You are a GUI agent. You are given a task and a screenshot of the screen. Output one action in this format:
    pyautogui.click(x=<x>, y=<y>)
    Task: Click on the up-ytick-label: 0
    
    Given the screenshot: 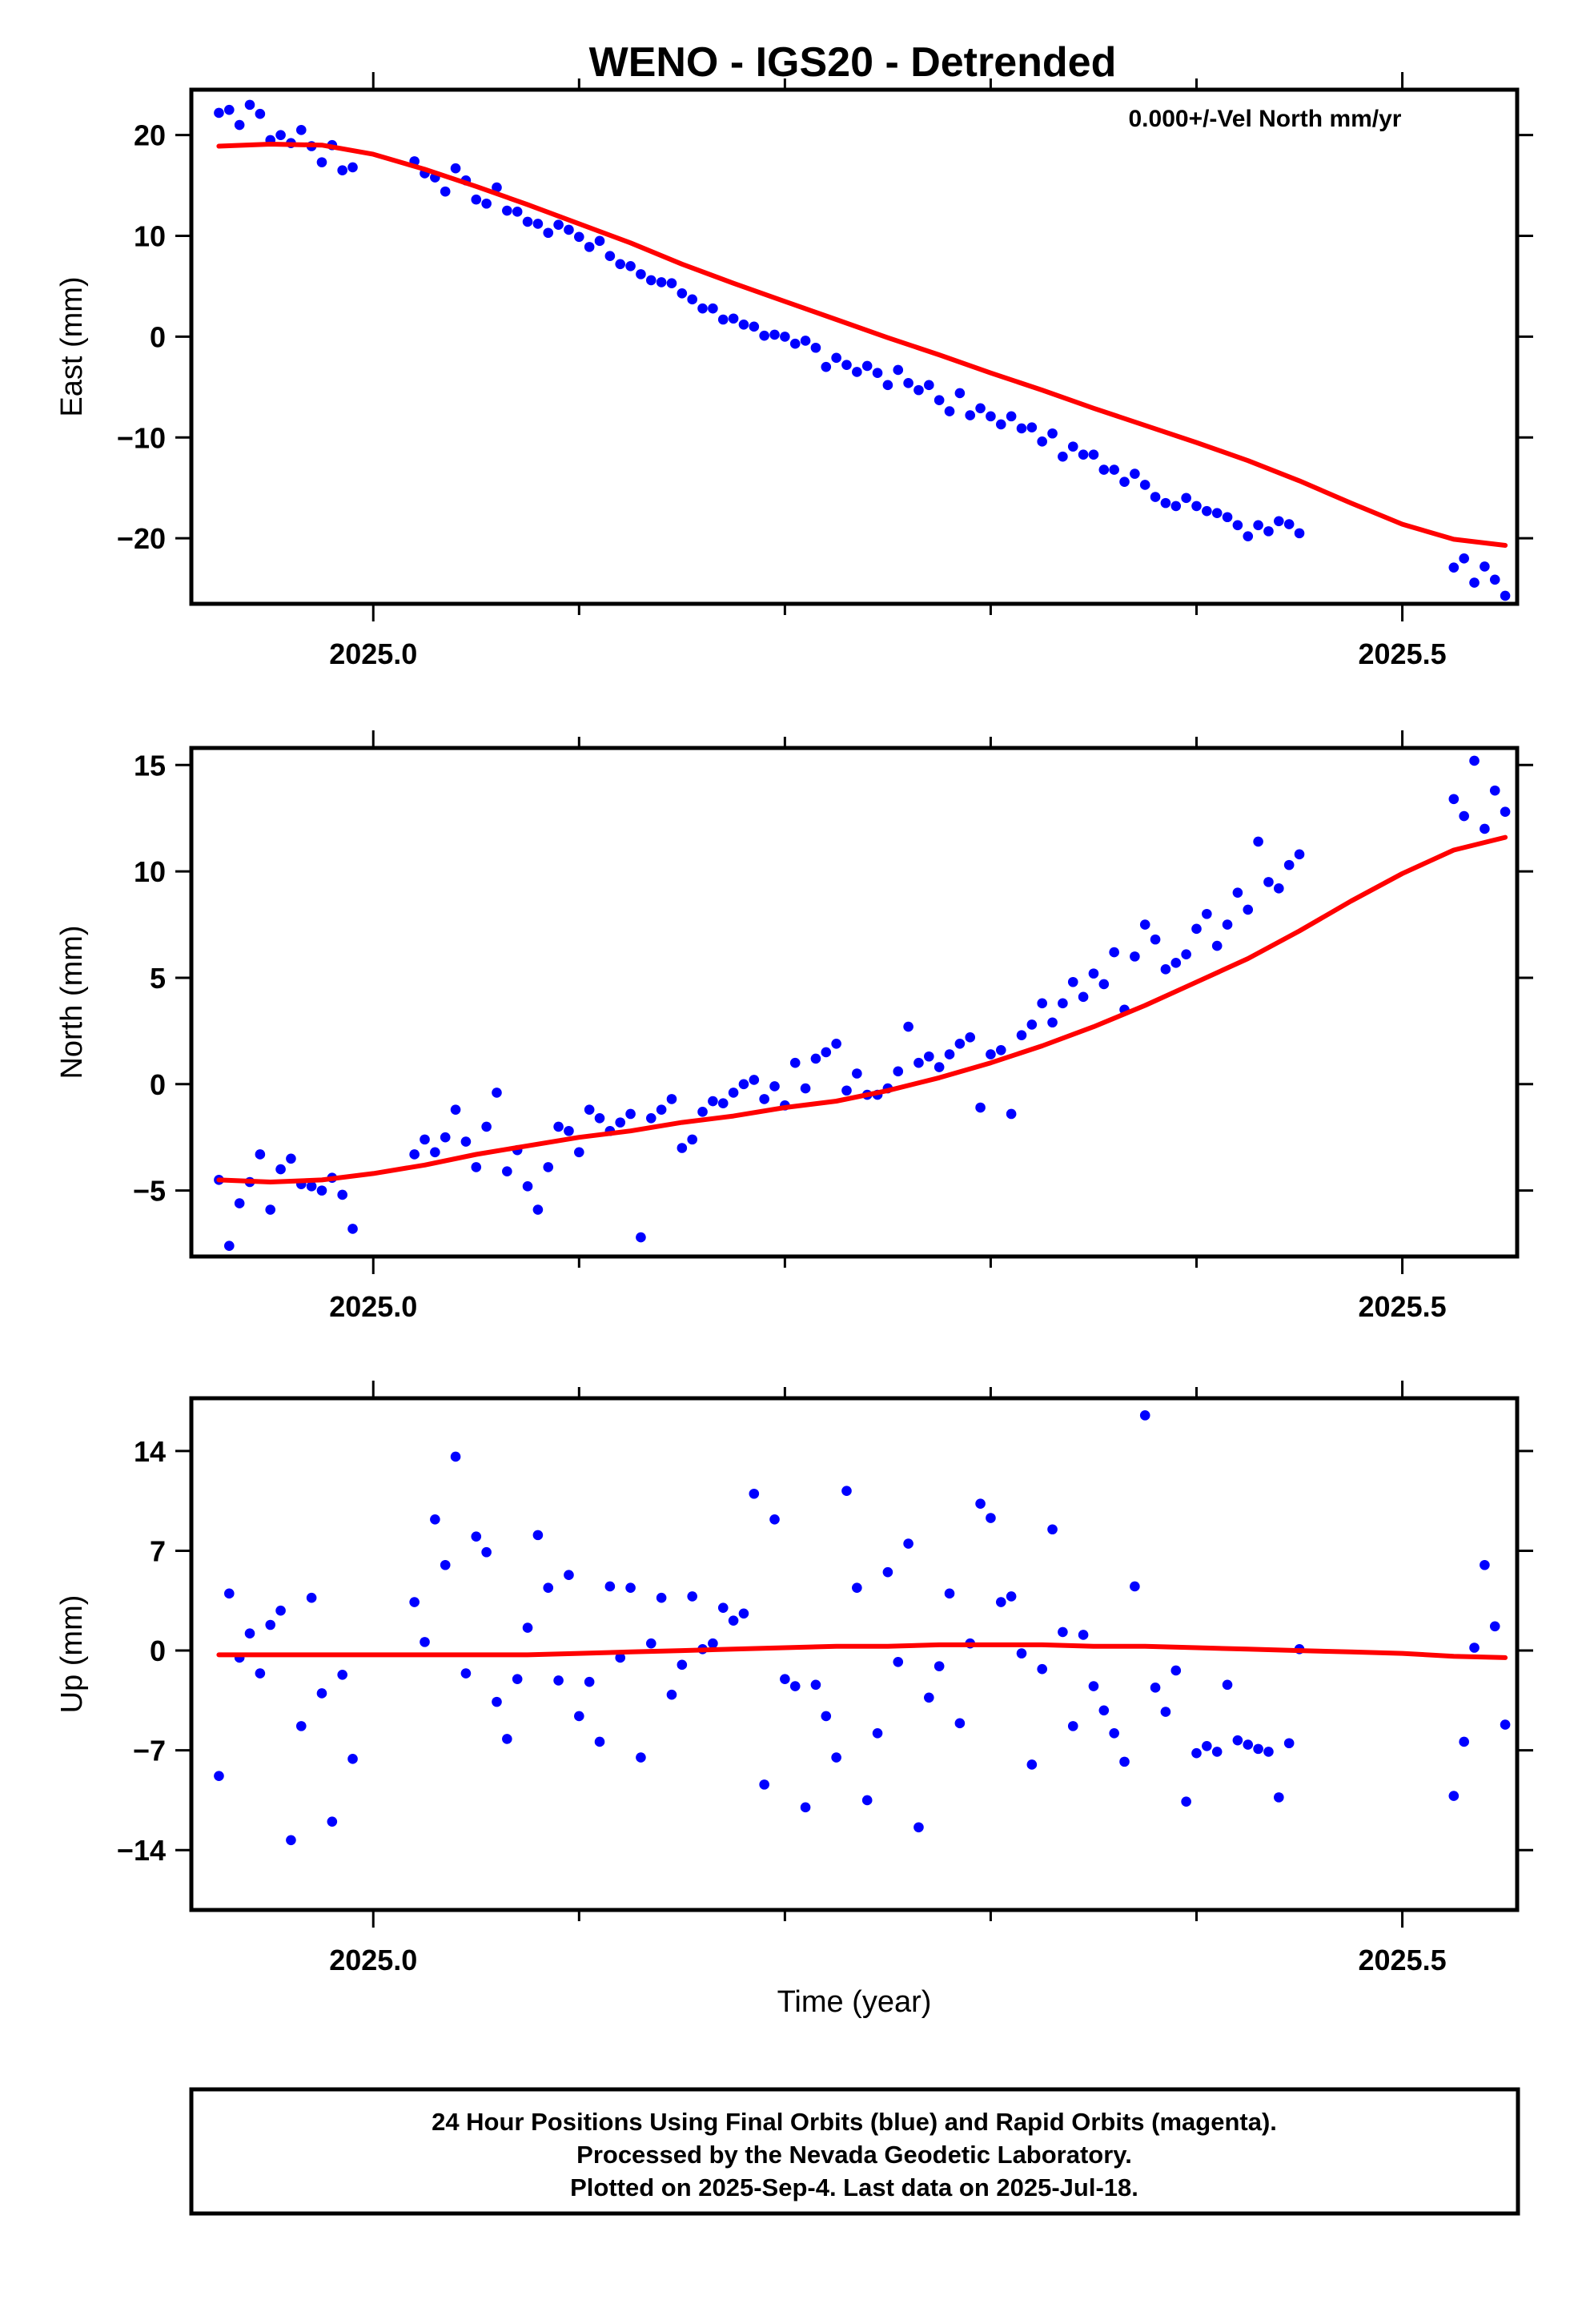 What is the action you would take?
    pyautogui.click(x=158, y=1650)
    